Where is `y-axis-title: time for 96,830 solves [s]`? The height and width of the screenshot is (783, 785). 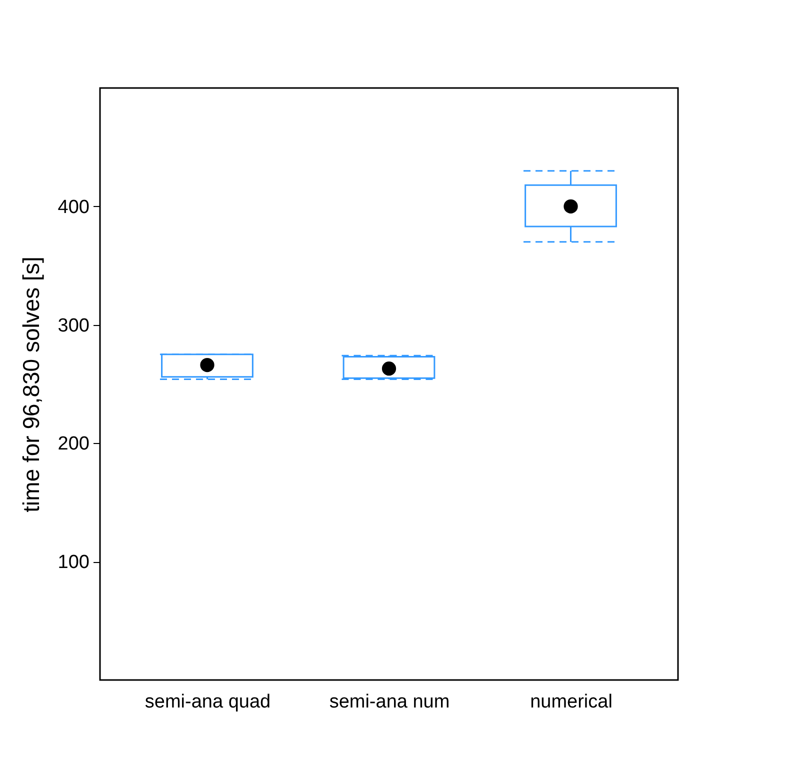 y-axis-title: time for 96,830 solves [s] is located at coordinates (31, 384).